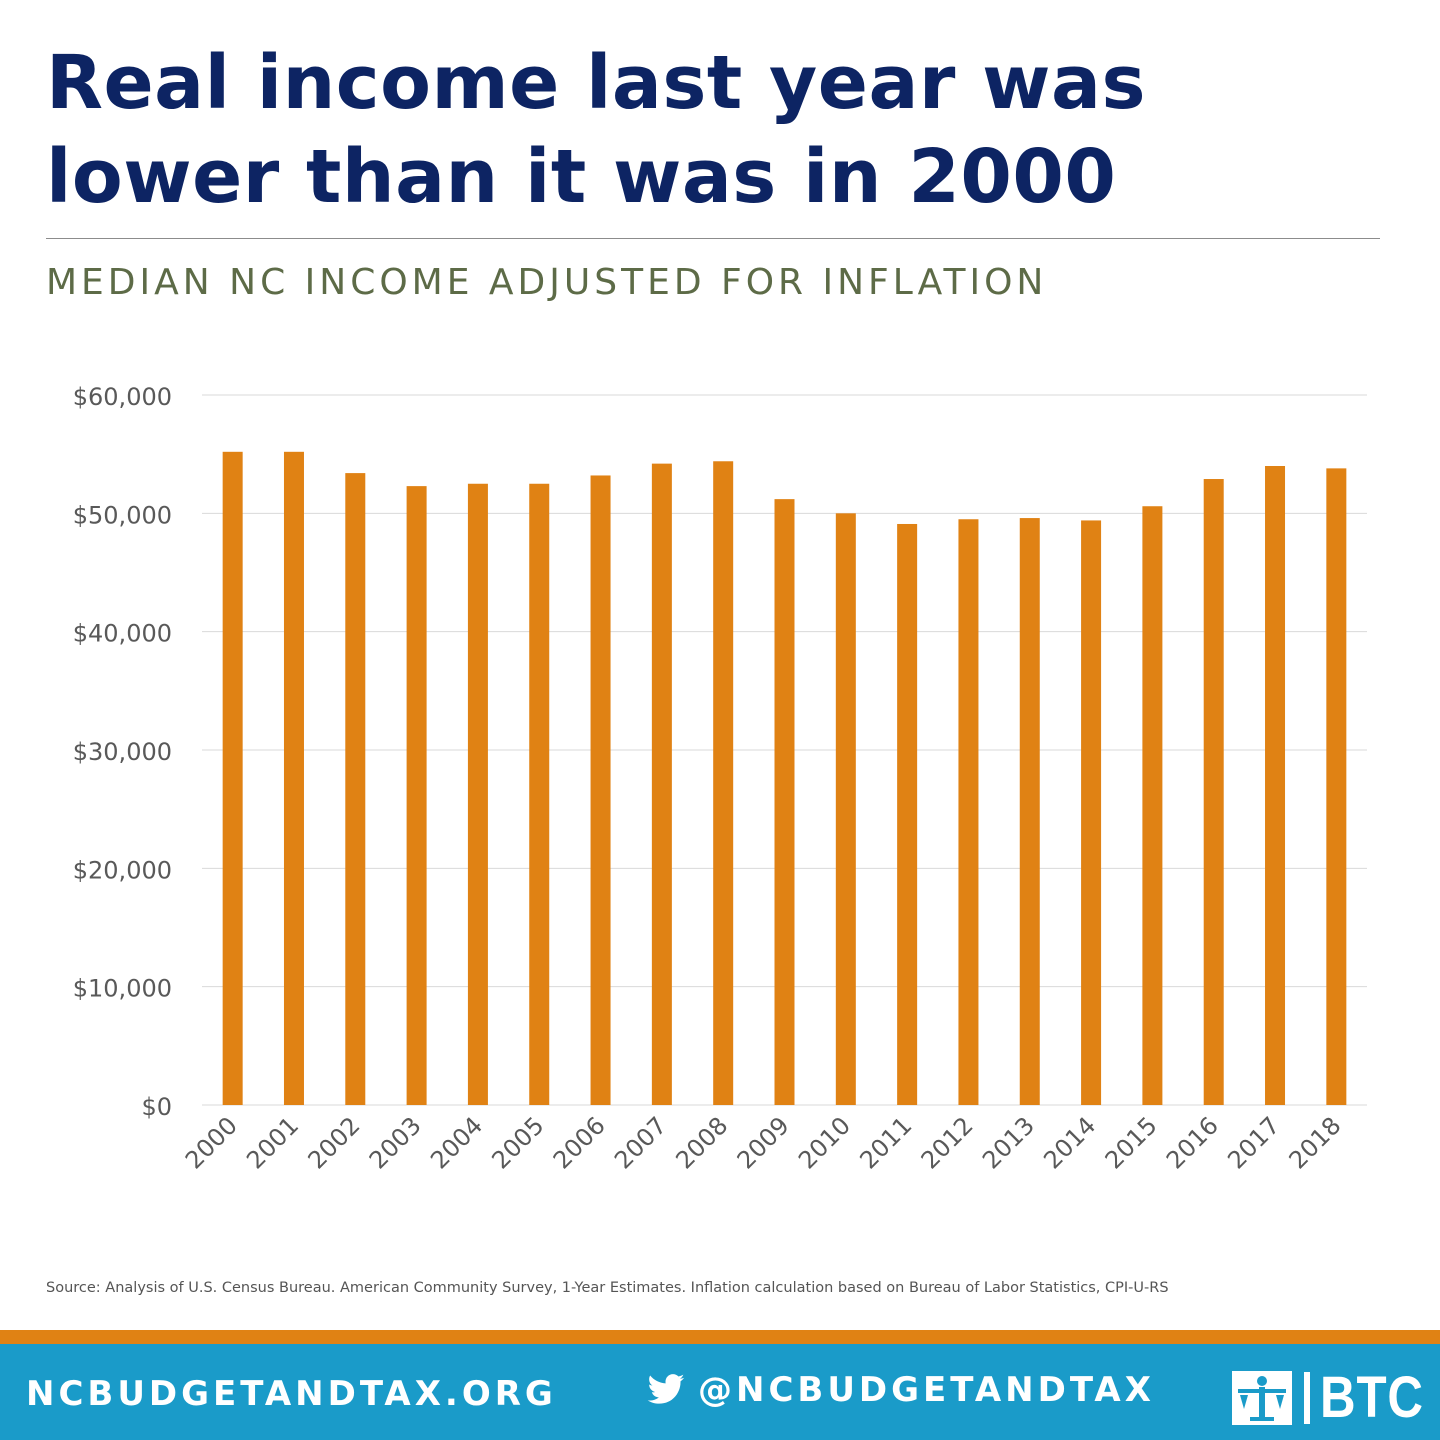  What do you see at coordinates (122, 634) in the screenshot?
I see `y-tick-label: $40,000` at bounding box center [122, 634].